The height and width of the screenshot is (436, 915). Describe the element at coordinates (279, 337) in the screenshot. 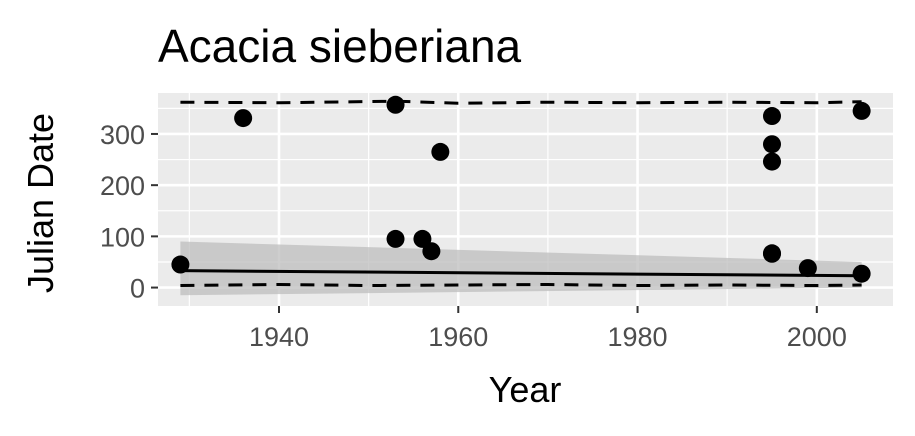

I see `x-tick-label: 1940` at that location.